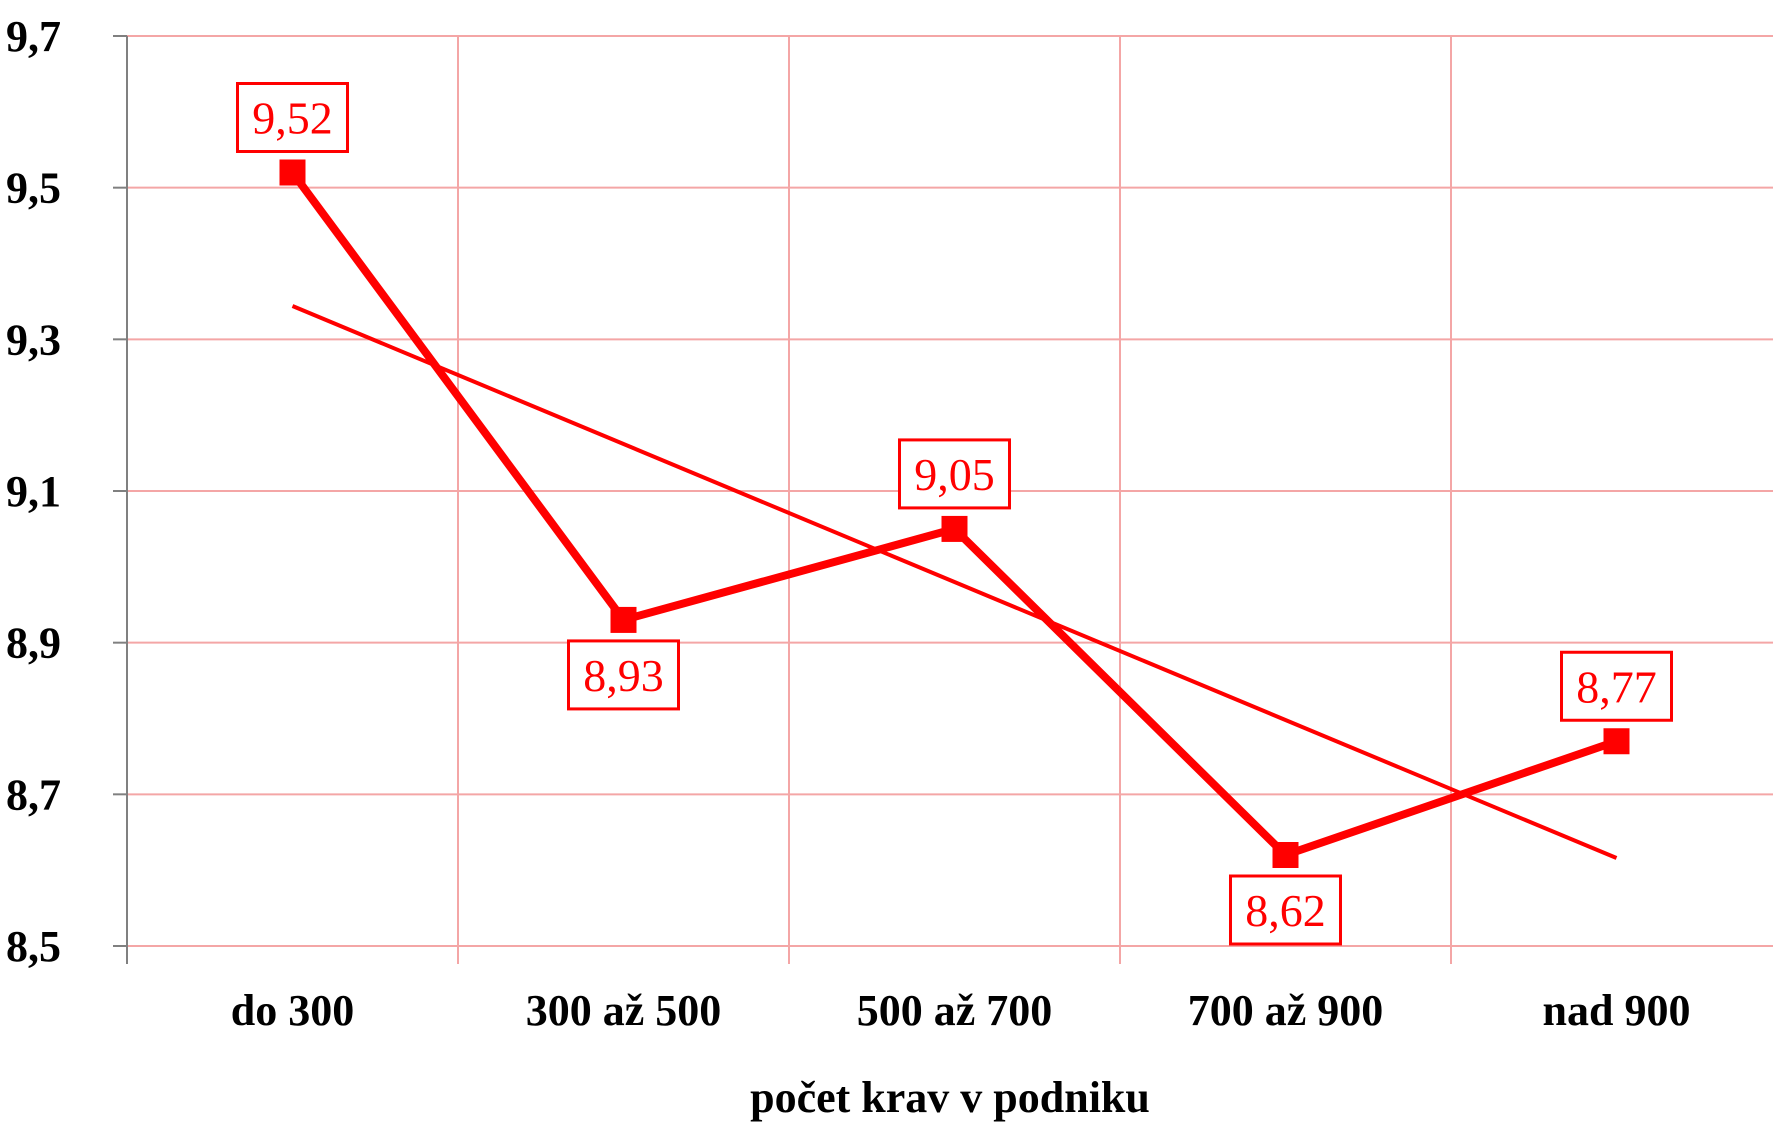 The height and width of the screenshot is (1129, 1773). Describe the element at coordinates (292, 1010) in the screenshot. I see `x-tick-label: do 300` at that location.